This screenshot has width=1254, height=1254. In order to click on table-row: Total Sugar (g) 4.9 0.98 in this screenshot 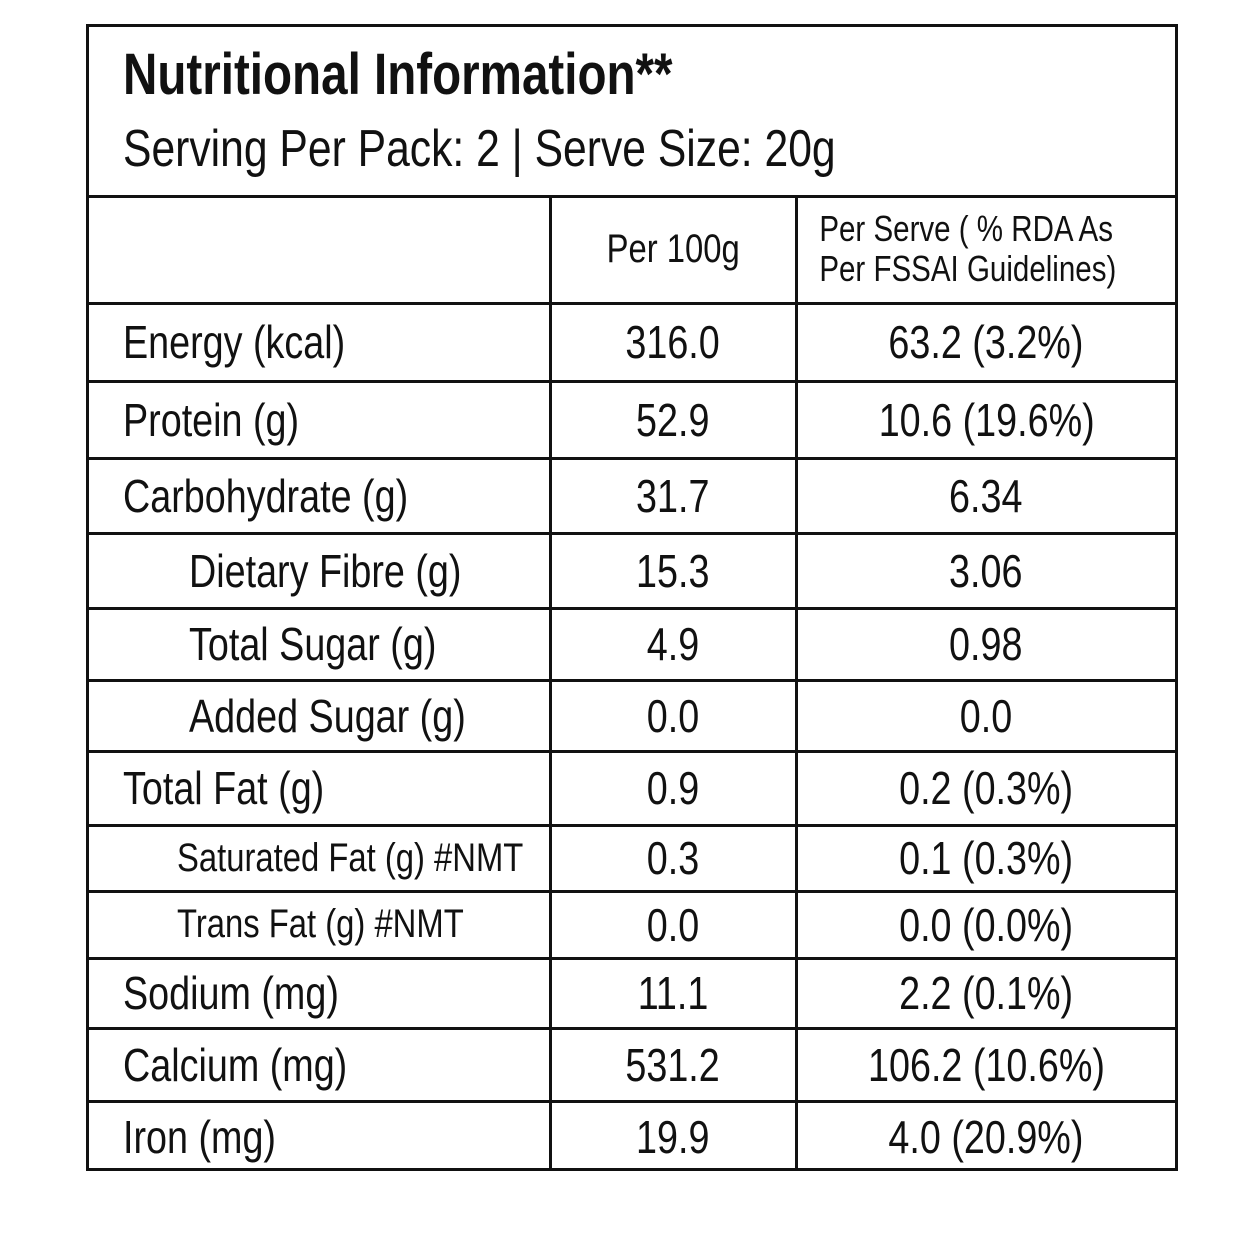, I will do `click(632, 644)`.